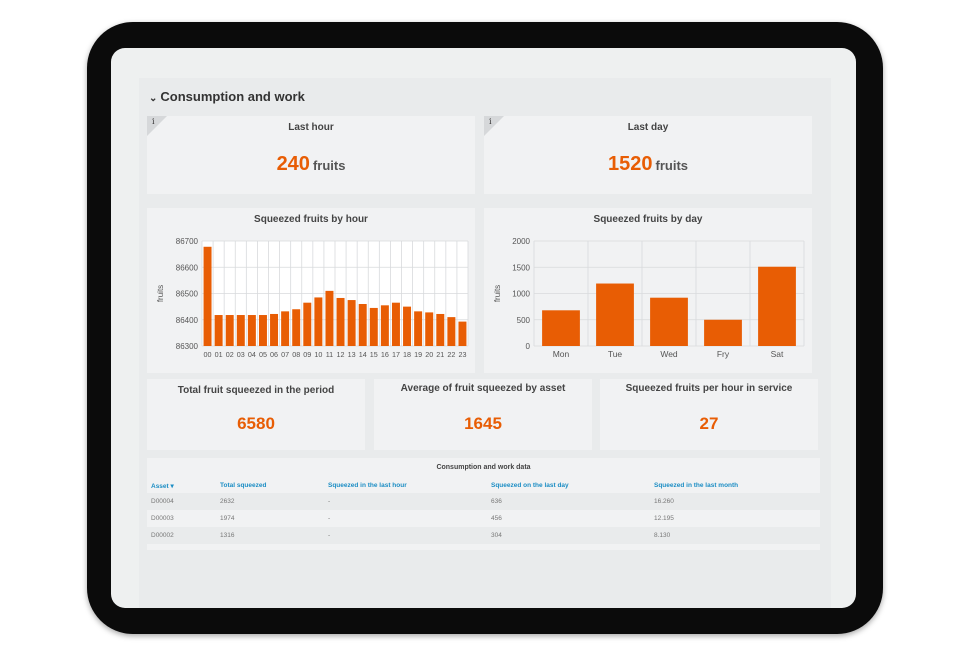 This screenshot has width=960, height=650. I want to click on x-tick-label: Wed, so click(669, 354).